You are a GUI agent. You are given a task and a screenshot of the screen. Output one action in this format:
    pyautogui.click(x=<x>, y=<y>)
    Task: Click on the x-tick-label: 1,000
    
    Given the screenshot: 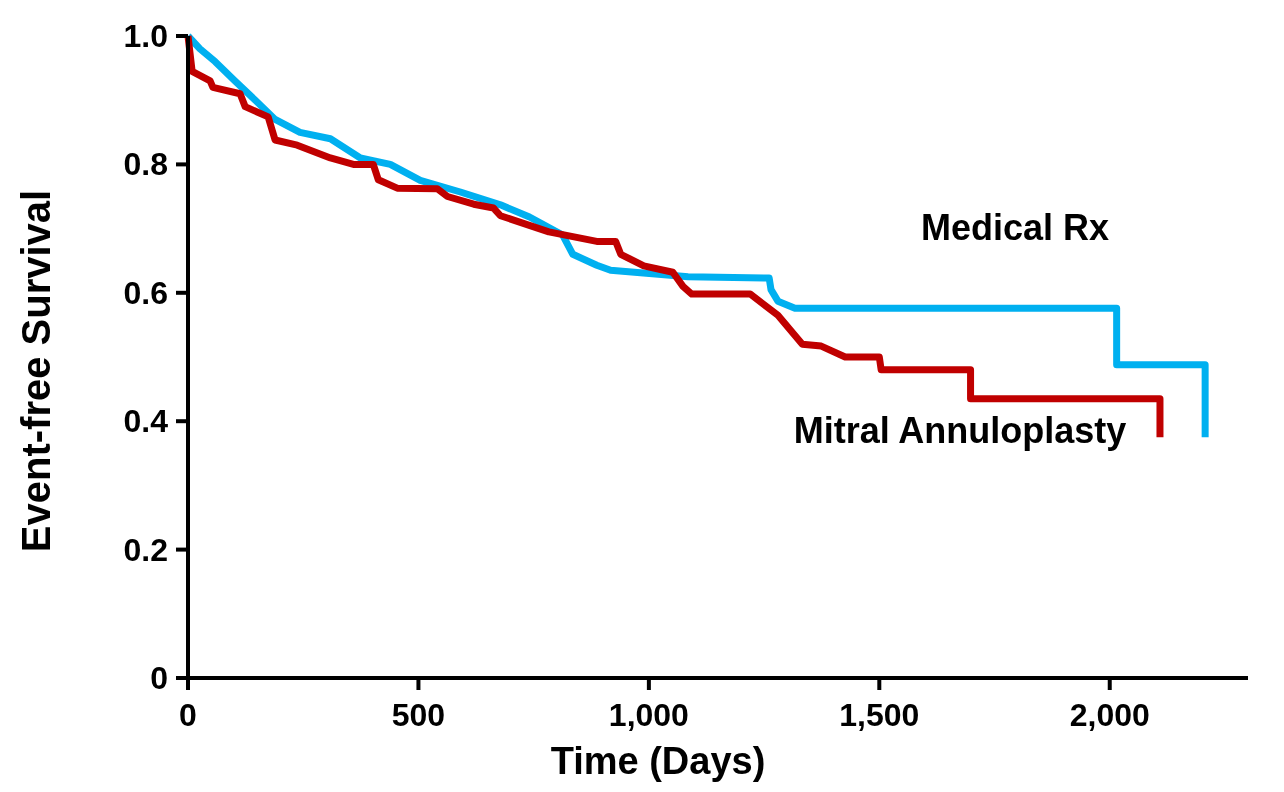 What is the action you would take?
    pyautogui.click(x=648, y=715)
    